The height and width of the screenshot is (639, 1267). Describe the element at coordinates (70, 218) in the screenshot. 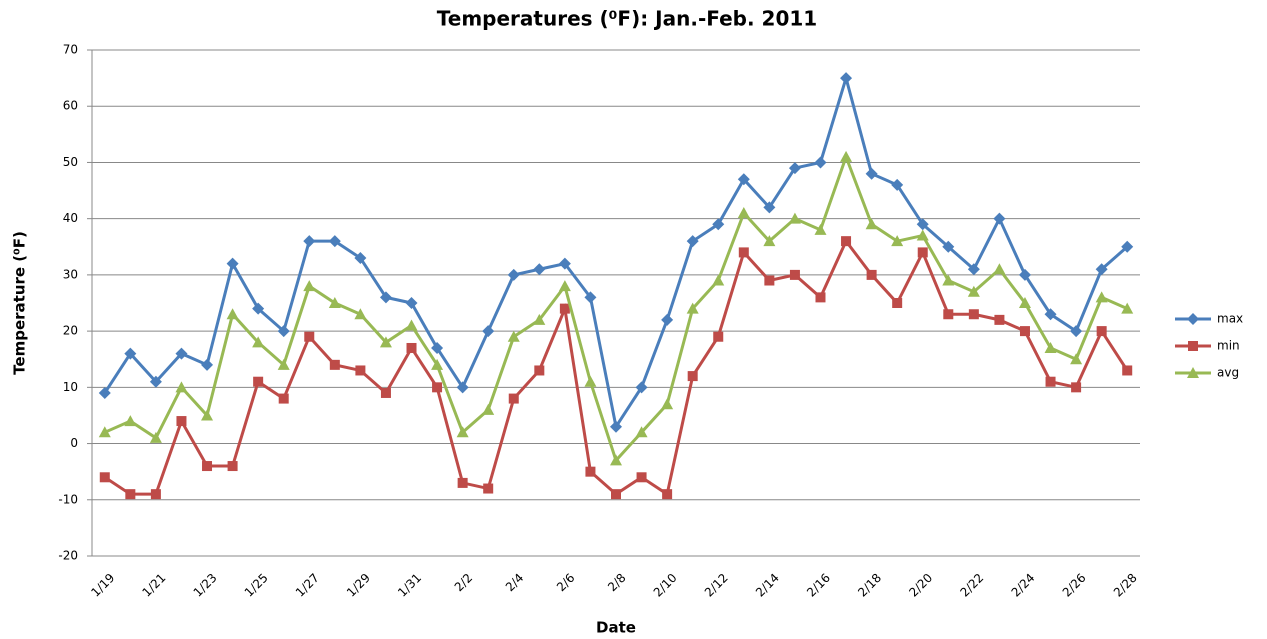

I see `y-tick-label: 40` at that location.